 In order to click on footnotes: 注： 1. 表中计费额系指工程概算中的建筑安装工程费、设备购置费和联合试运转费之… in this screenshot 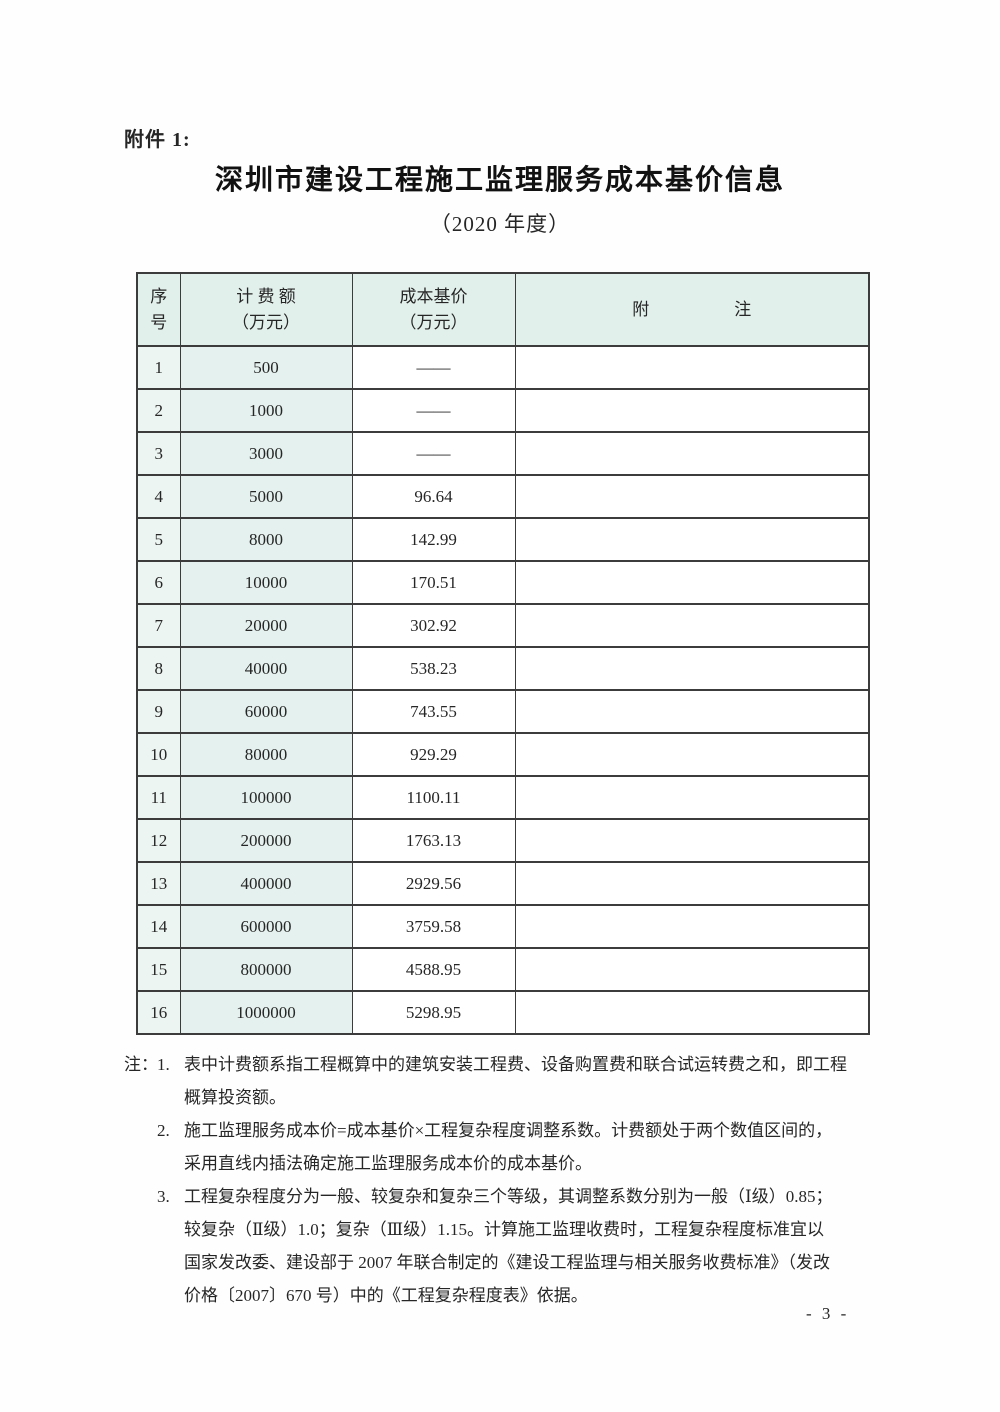, I will do `click(501, 1180)`.